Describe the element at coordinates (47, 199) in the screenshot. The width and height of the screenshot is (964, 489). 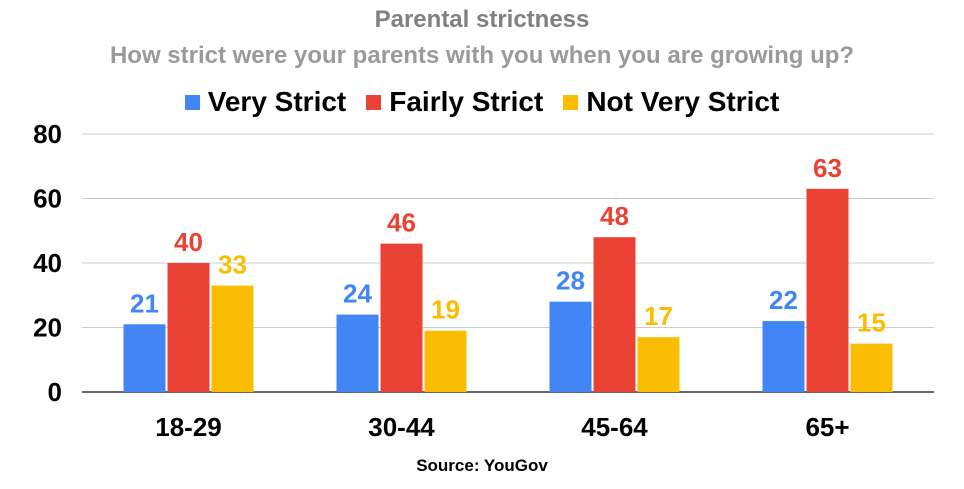
I see `y-tick-label: 60` at that location.